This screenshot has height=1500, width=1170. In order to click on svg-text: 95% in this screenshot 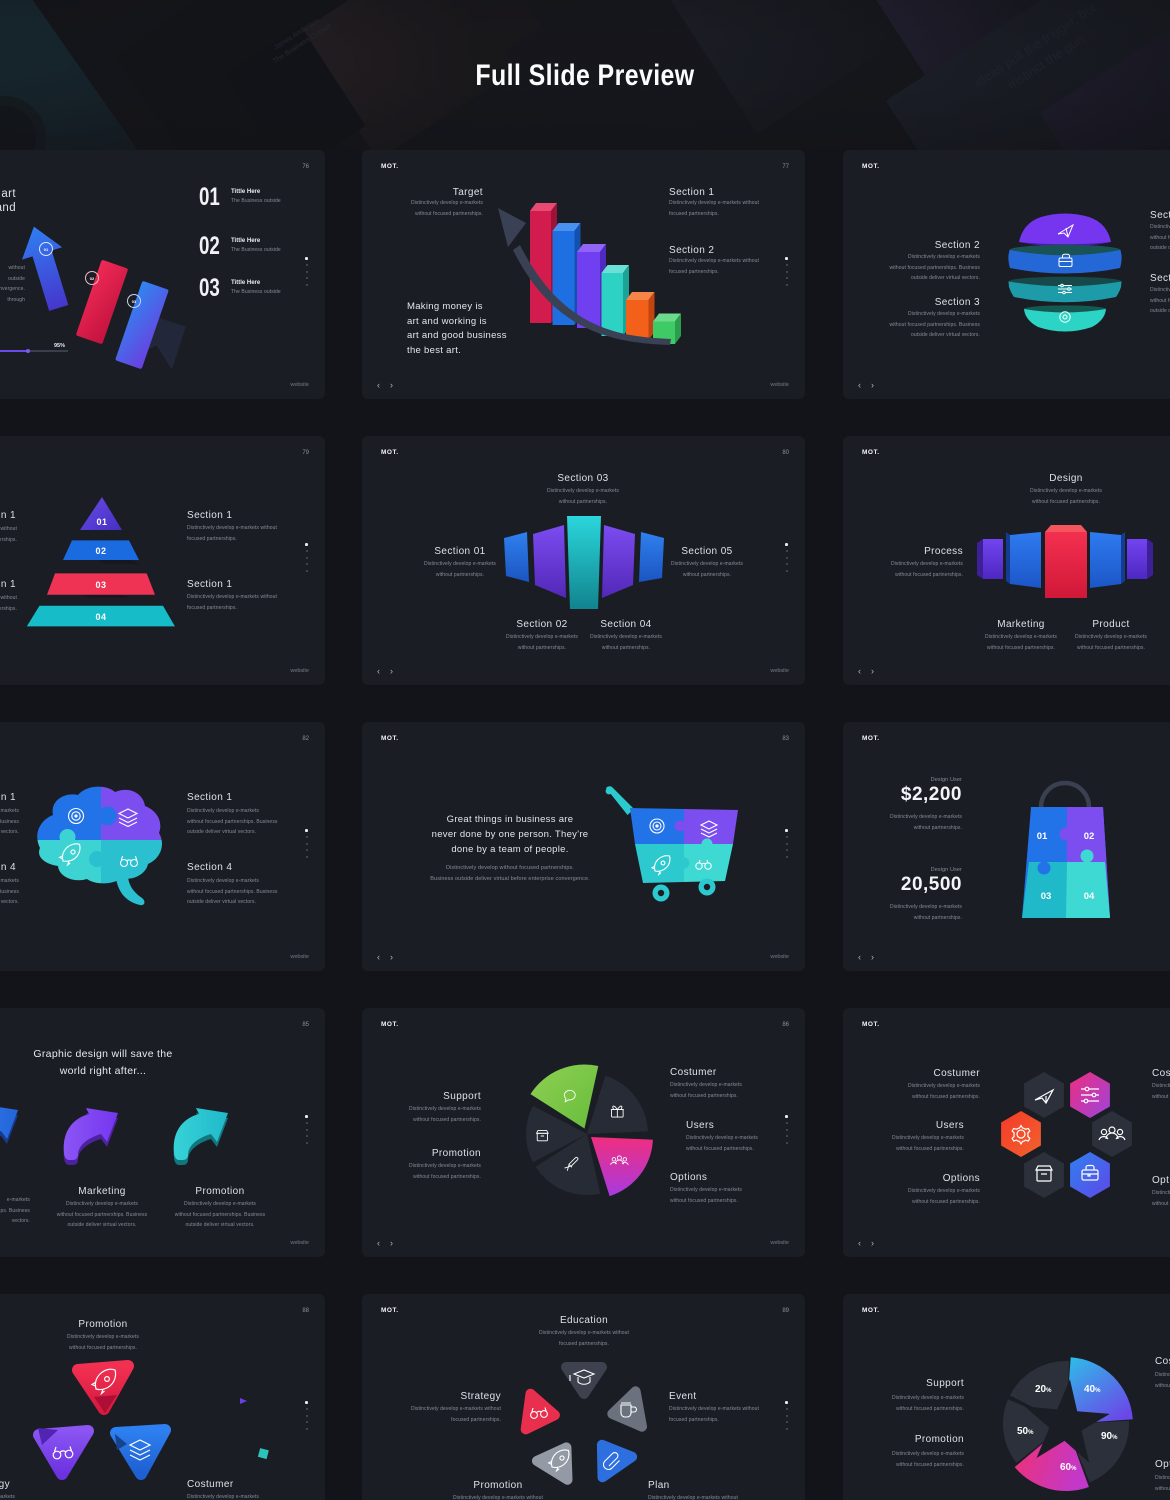, I will do `click(59, 346)`.